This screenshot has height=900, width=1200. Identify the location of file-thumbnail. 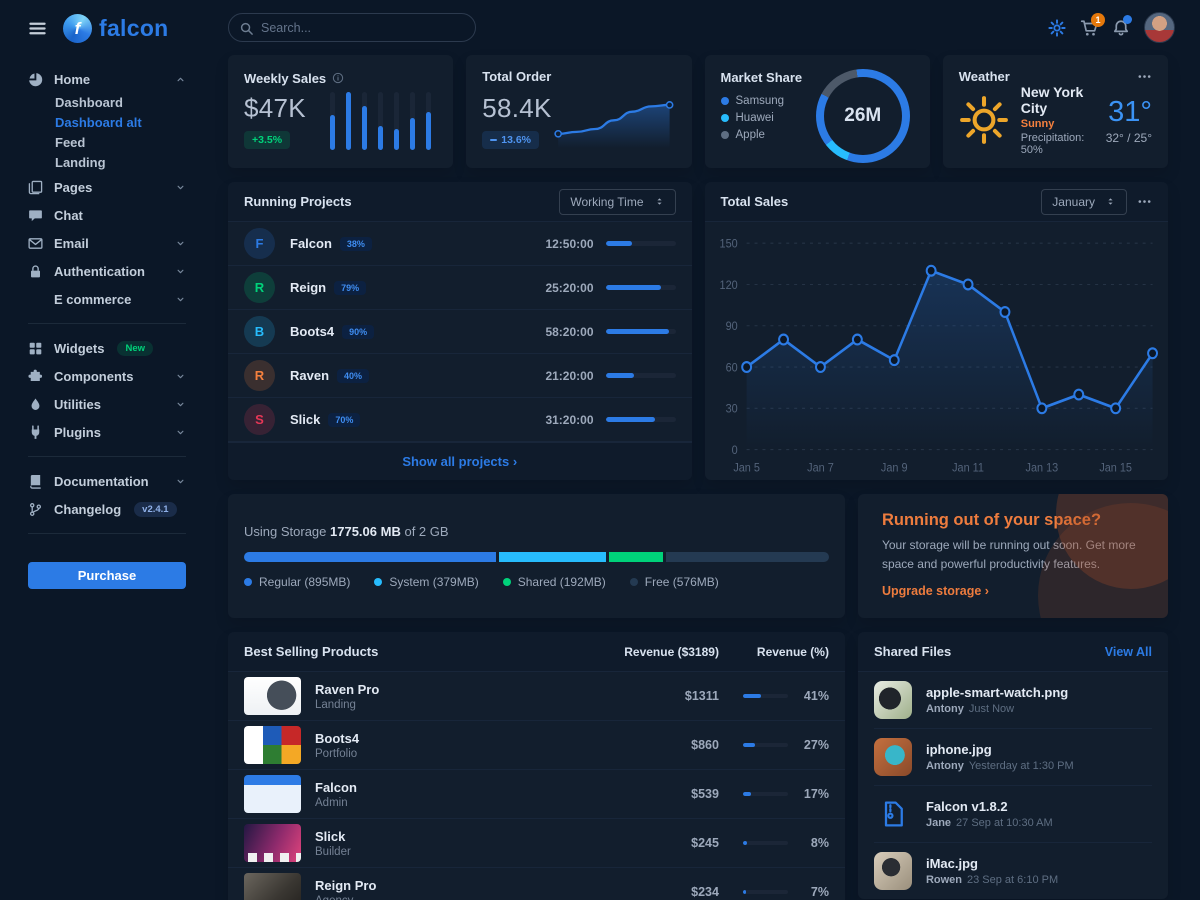
(892, 757).